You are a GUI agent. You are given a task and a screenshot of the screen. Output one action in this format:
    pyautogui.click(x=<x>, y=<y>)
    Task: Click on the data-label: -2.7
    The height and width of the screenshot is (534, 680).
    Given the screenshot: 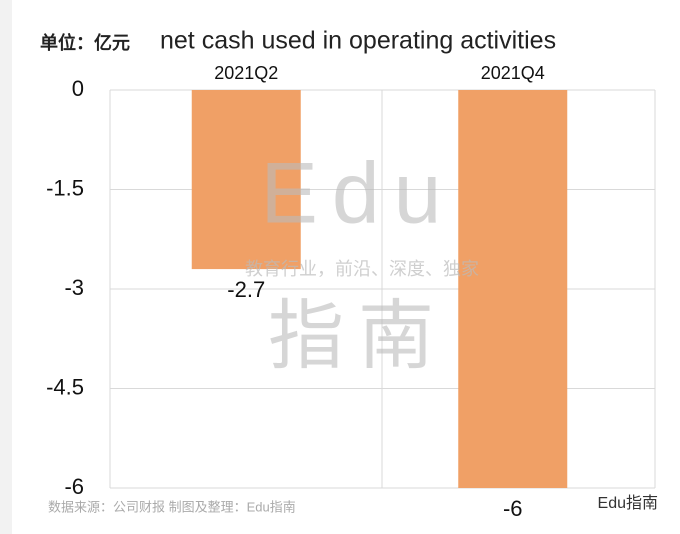 What is the action you would take?
    pyautogui.click(x=246, y=289)
    